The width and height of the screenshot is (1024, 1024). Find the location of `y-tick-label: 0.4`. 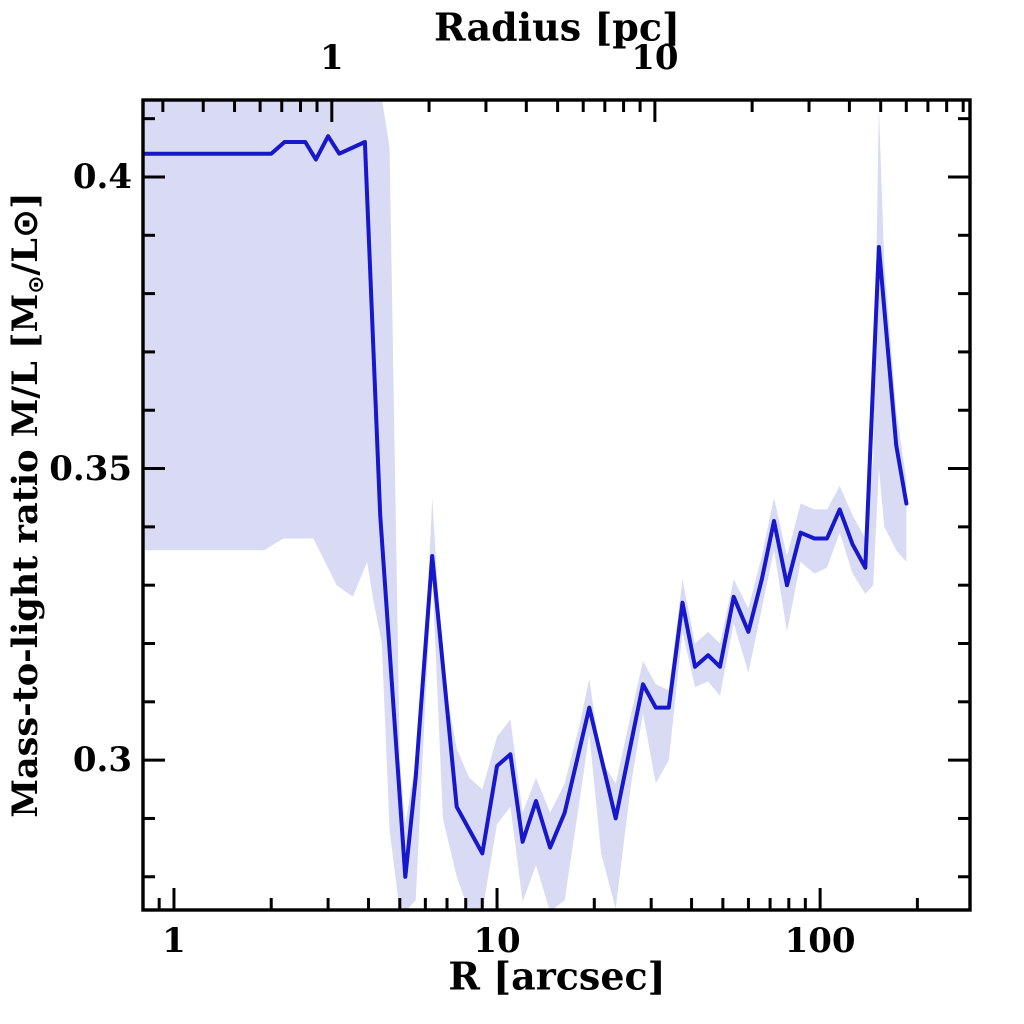

y-tick-label: 0.4 is located at coordinates (102, 176).